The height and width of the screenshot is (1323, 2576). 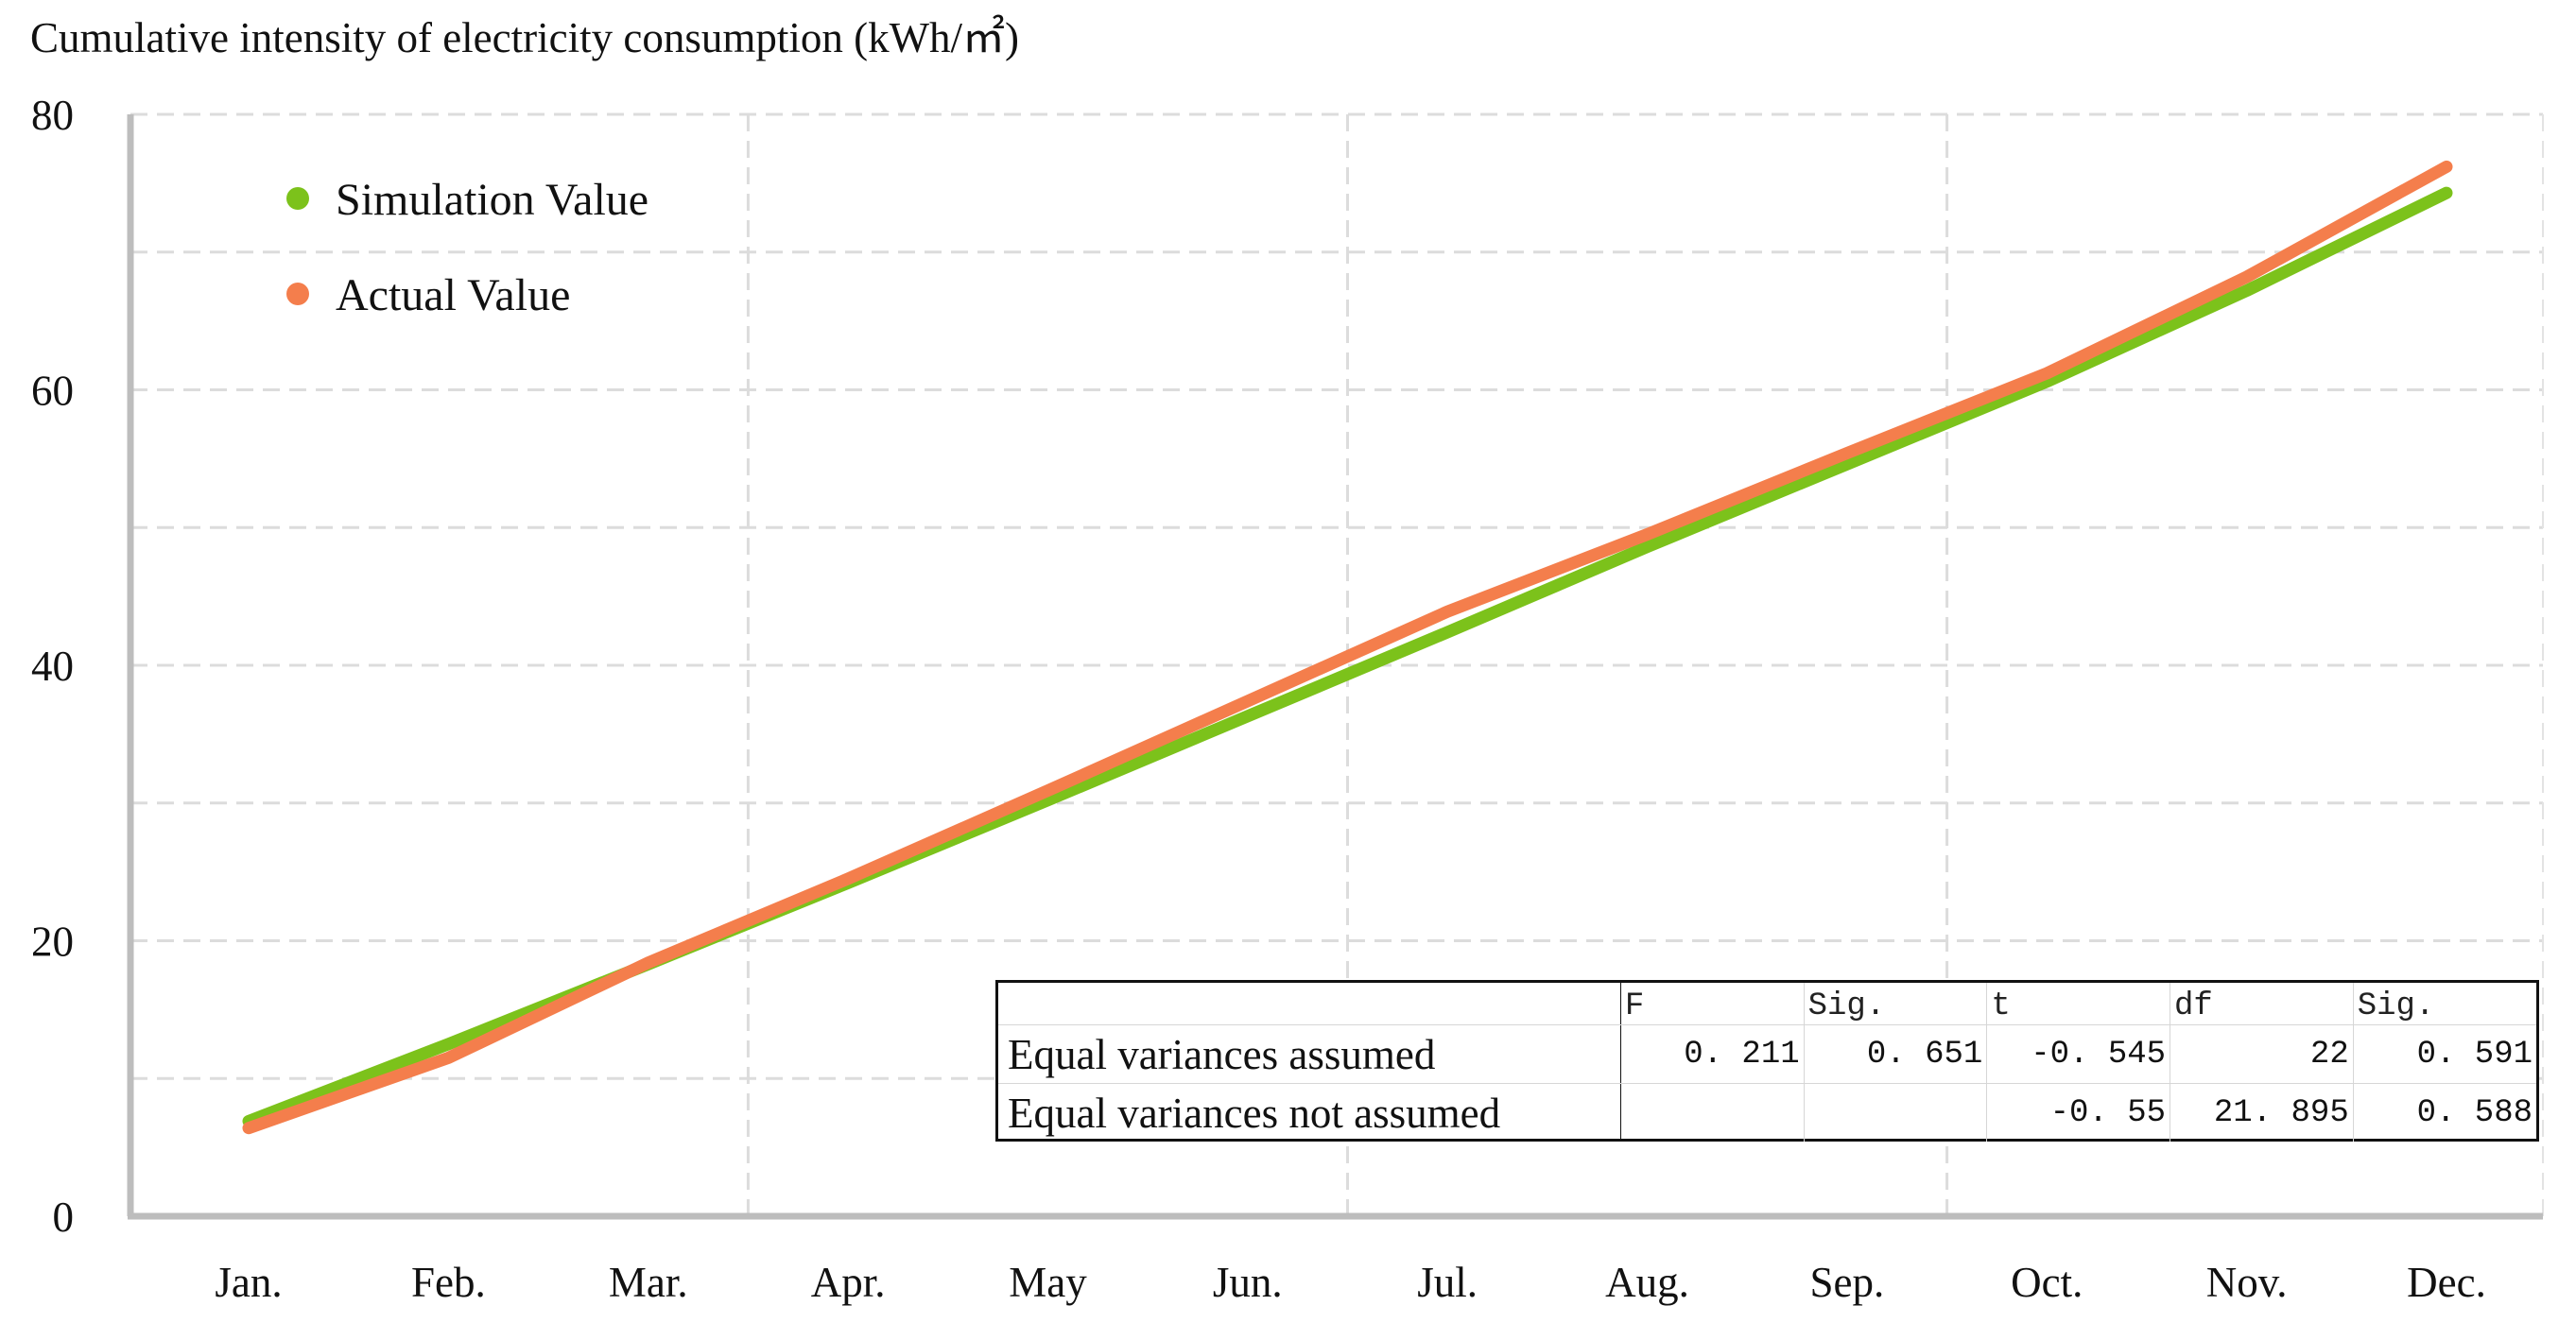 I want to click on cell-t: -0. 545, so click(x=2078, y=1054).